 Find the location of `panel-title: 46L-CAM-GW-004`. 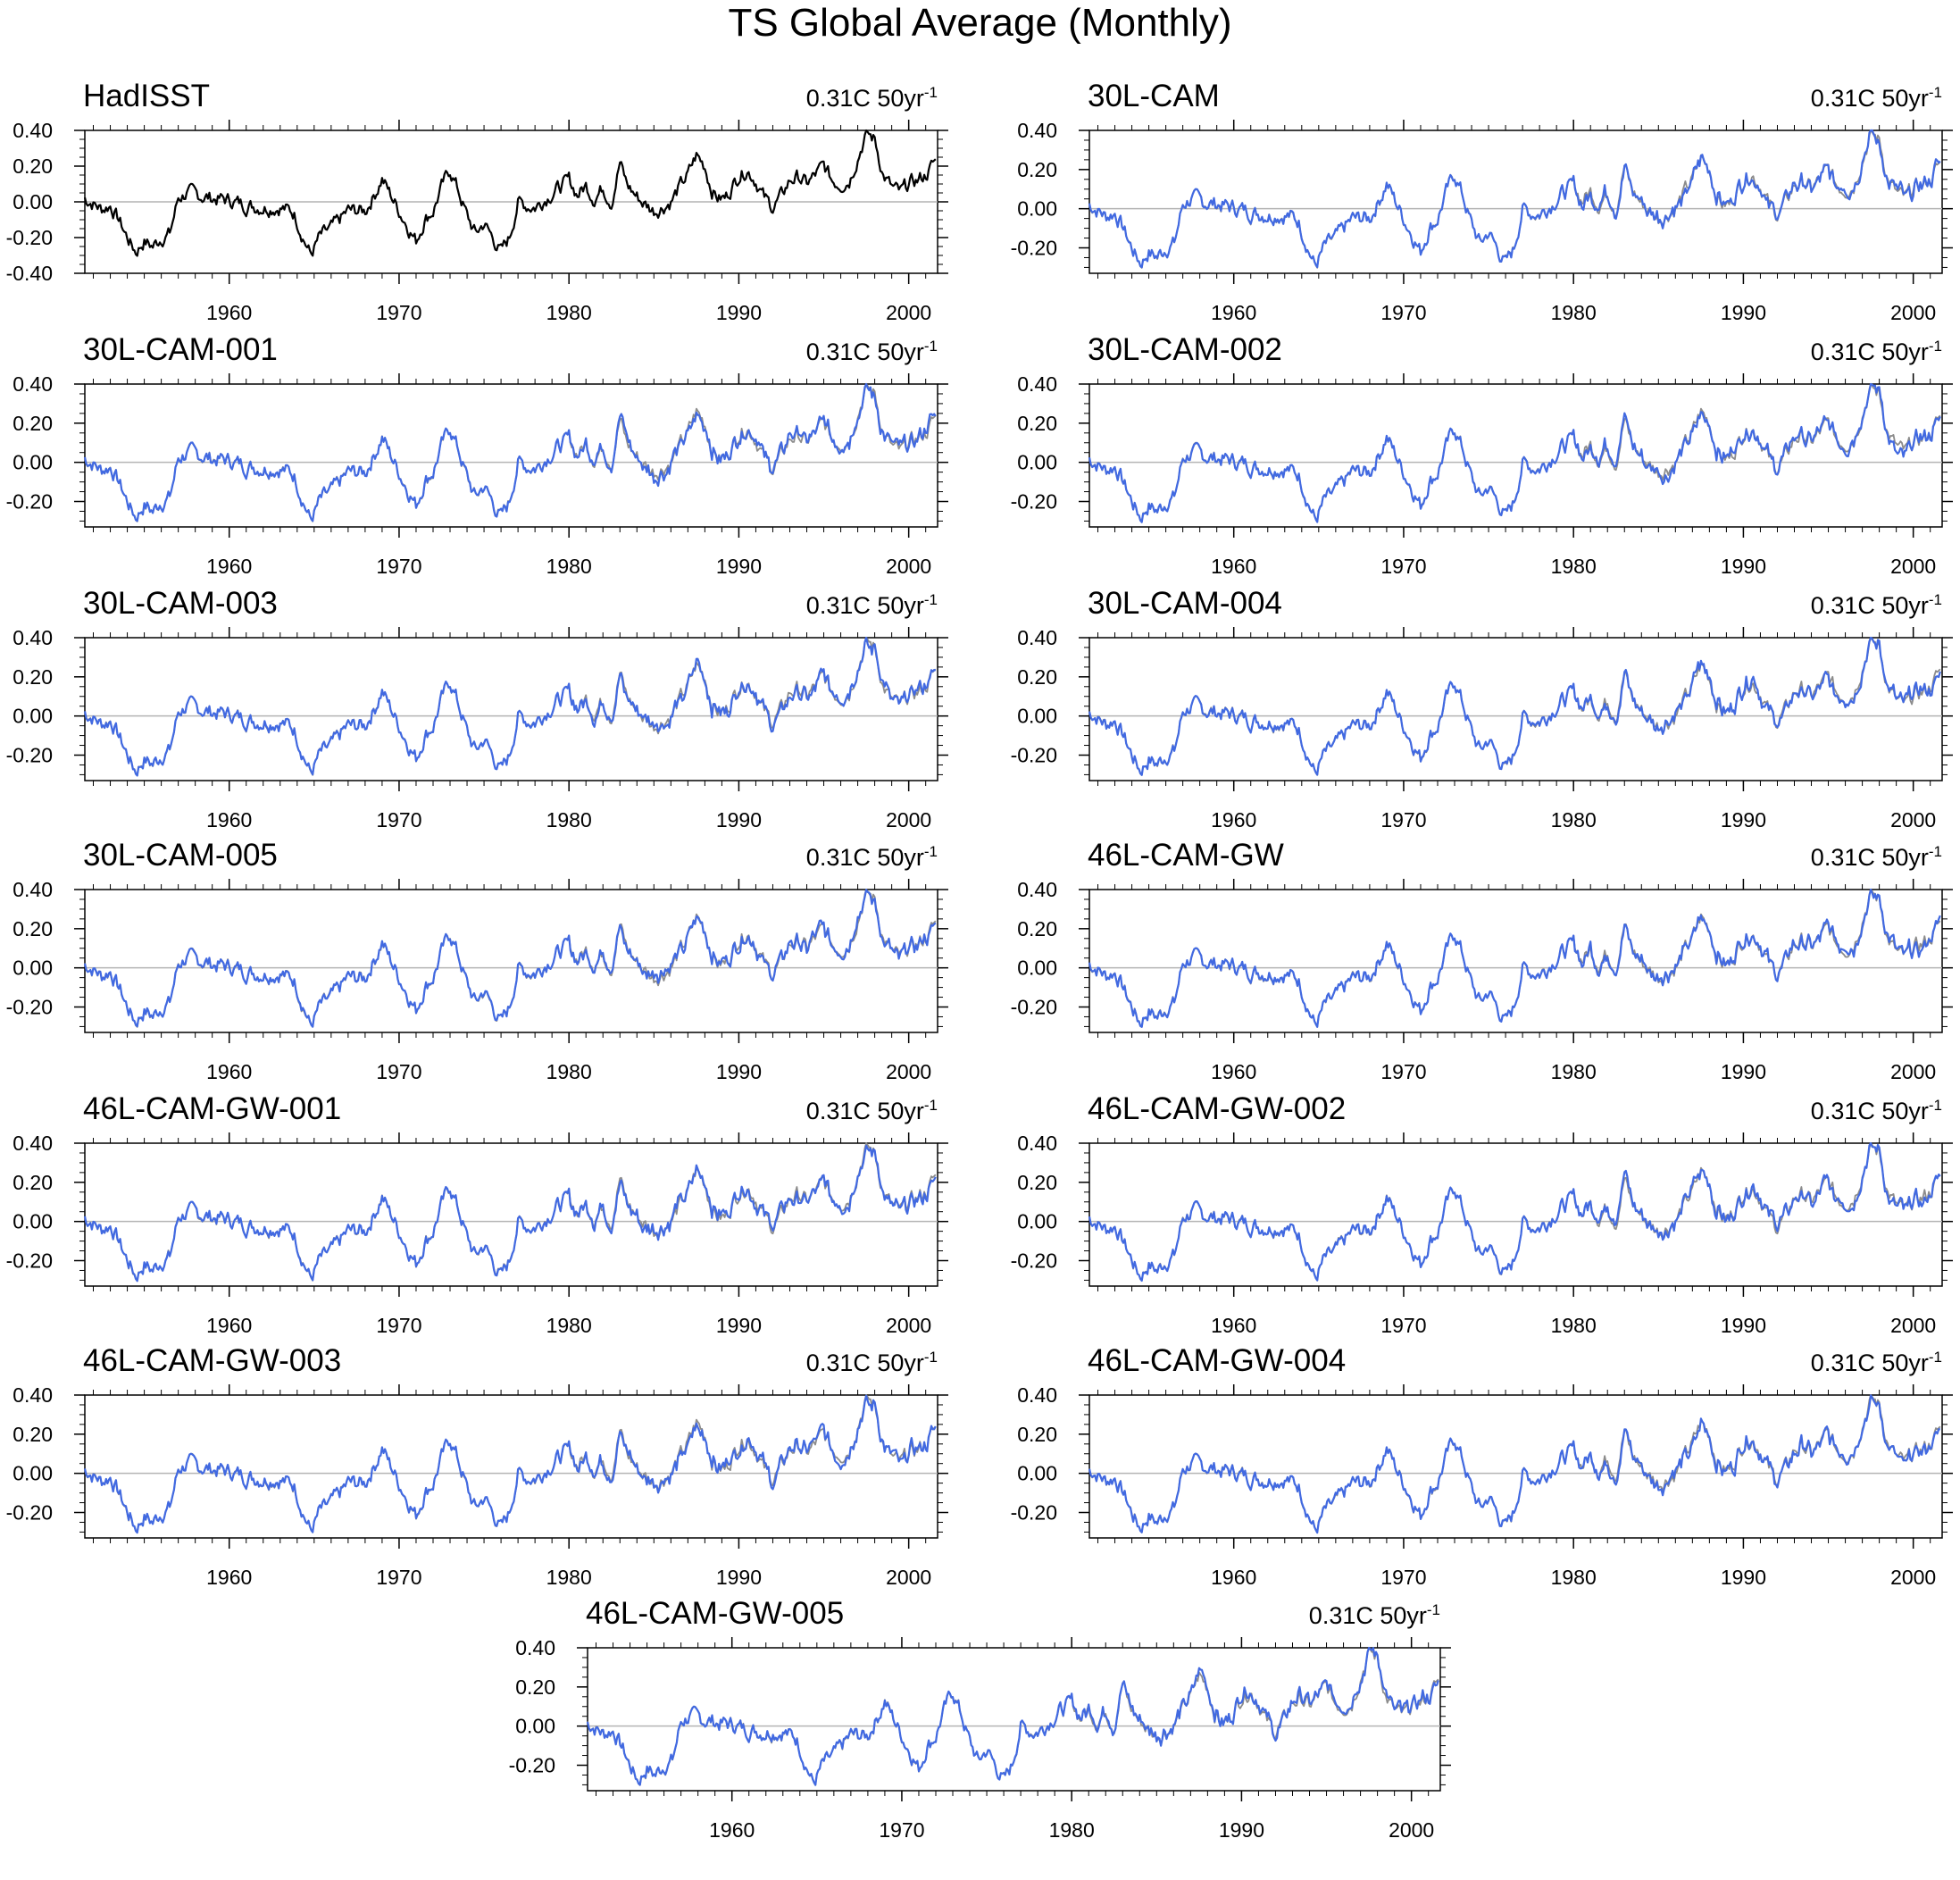

panel-title: 46L-CAM-GW-004 is located at coordinates (1217, 1360).